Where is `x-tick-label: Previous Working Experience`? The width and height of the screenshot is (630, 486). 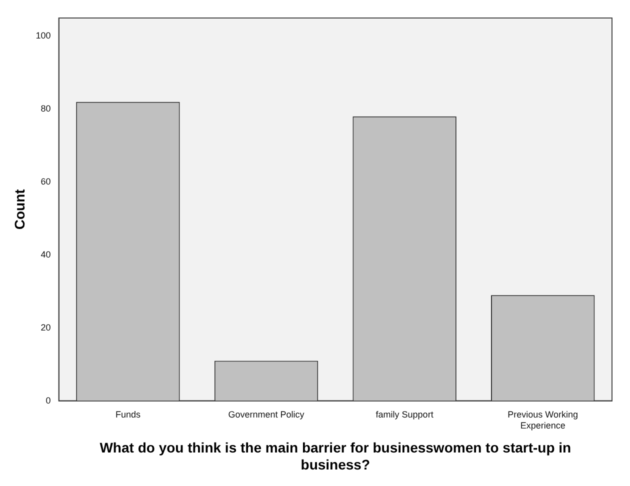
x-tick-label: Previous Working Experience is located at coordinates (543, 420).